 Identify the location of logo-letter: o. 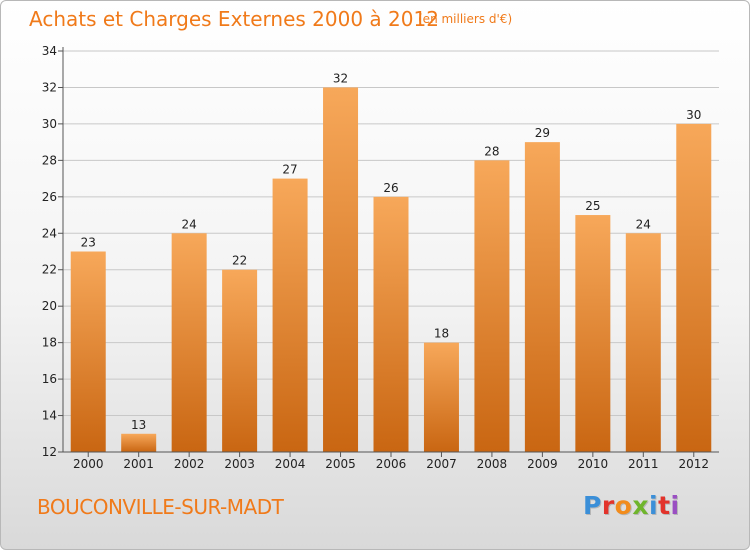
(623, 505).